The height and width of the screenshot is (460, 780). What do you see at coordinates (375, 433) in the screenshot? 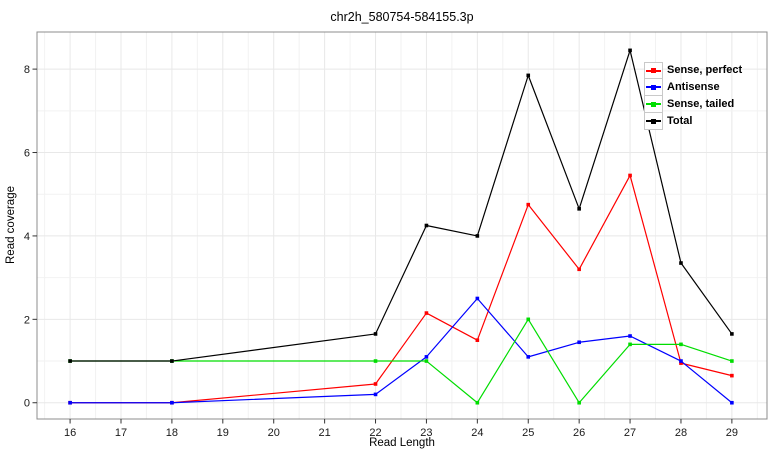
I see `x-tick-label: 22` at bounding box center [375, 433].